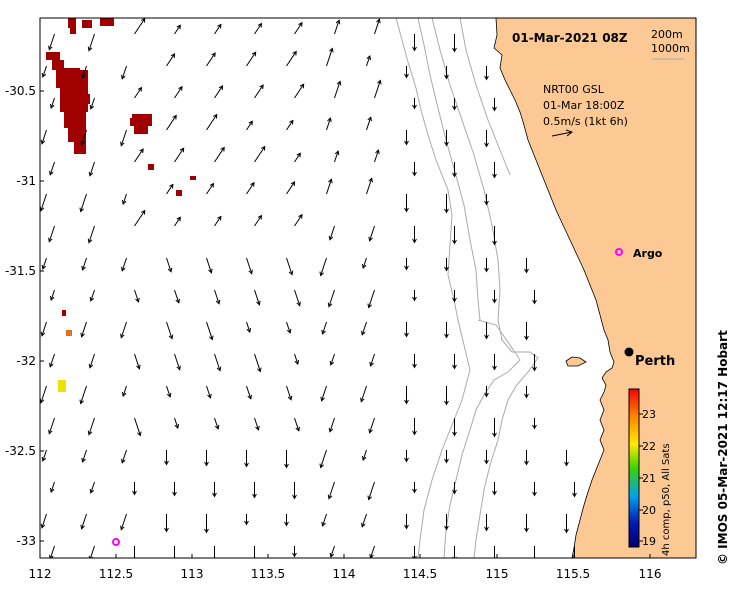  Describe the element at coordinates (26, 361) in the screenshot. I see `y-tick-label: -32` at that location.